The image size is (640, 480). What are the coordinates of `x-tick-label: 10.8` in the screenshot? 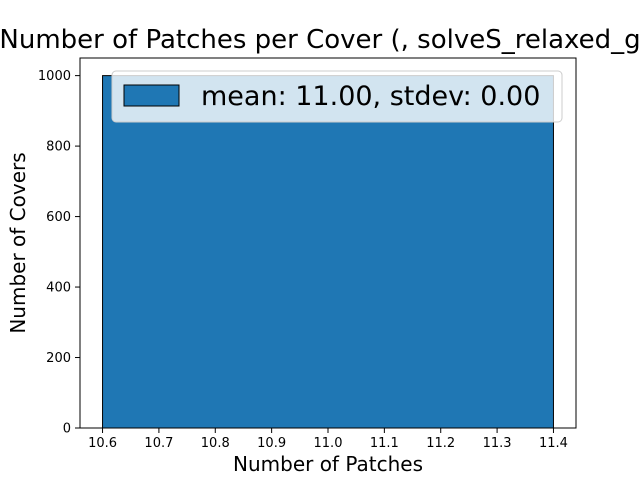 It's located at (215, 443).